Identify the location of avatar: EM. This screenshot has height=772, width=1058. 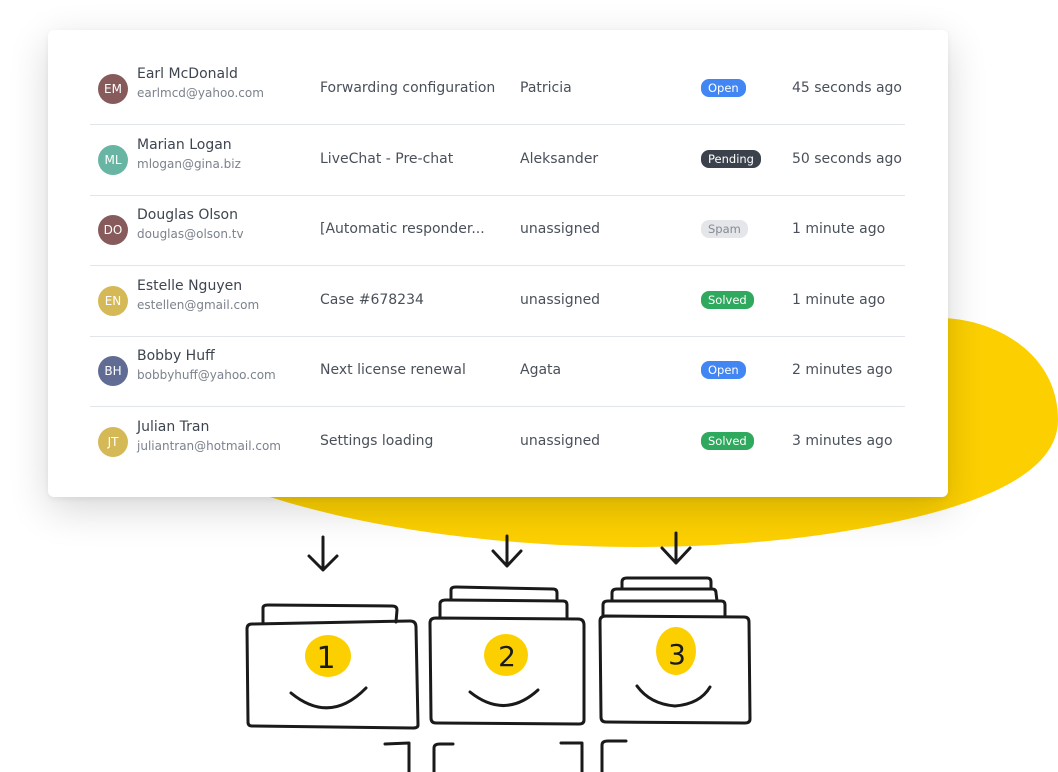
(113, 89).